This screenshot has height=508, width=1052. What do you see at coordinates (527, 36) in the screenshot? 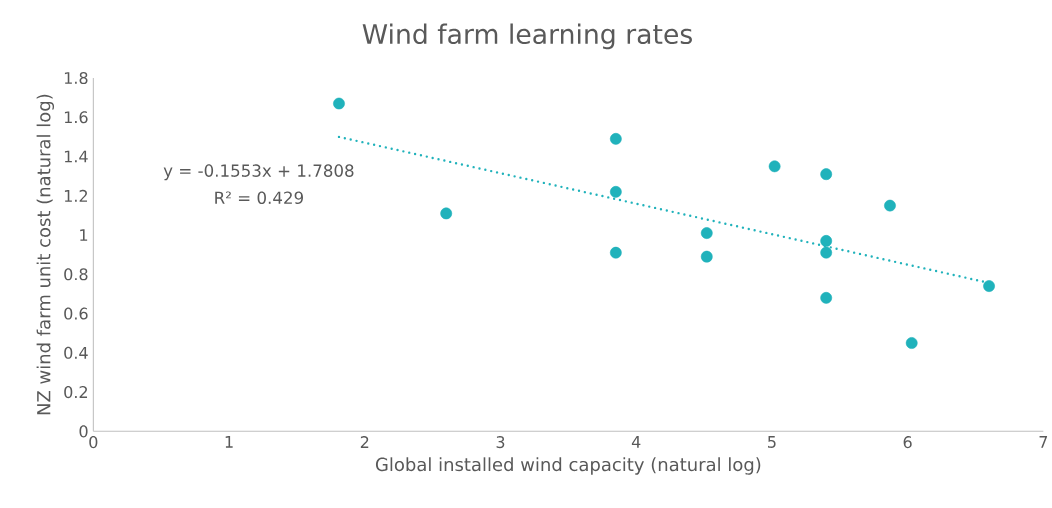
I see `chart-title: Wind farm learning rates` at bounding box center [527, 36].